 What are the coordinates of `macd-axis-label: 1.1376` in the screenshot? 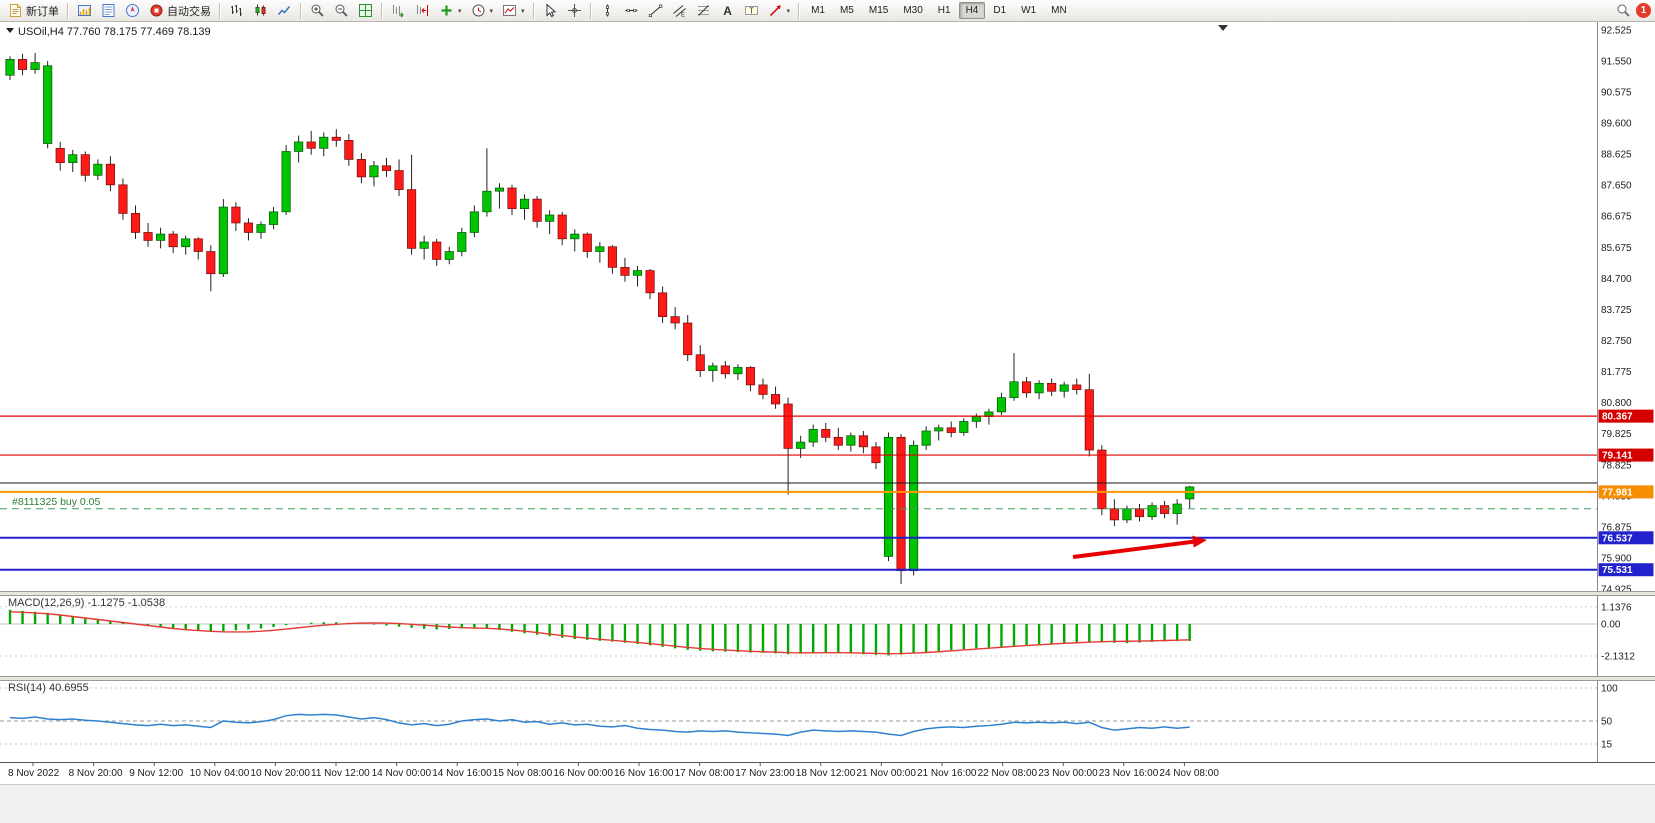 It's located at (1616, 607).